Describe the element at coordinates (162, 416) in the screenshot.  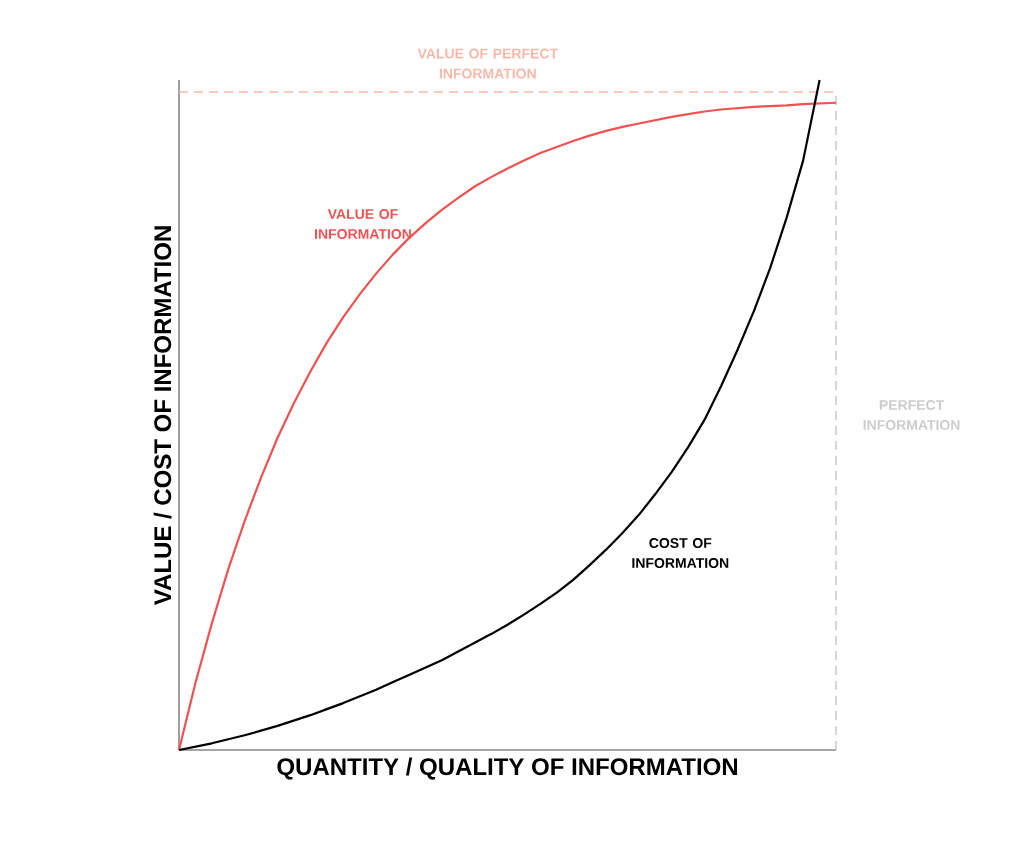
I see `y-axis-title: VALUE / COST OF INFORMATION` at that location.